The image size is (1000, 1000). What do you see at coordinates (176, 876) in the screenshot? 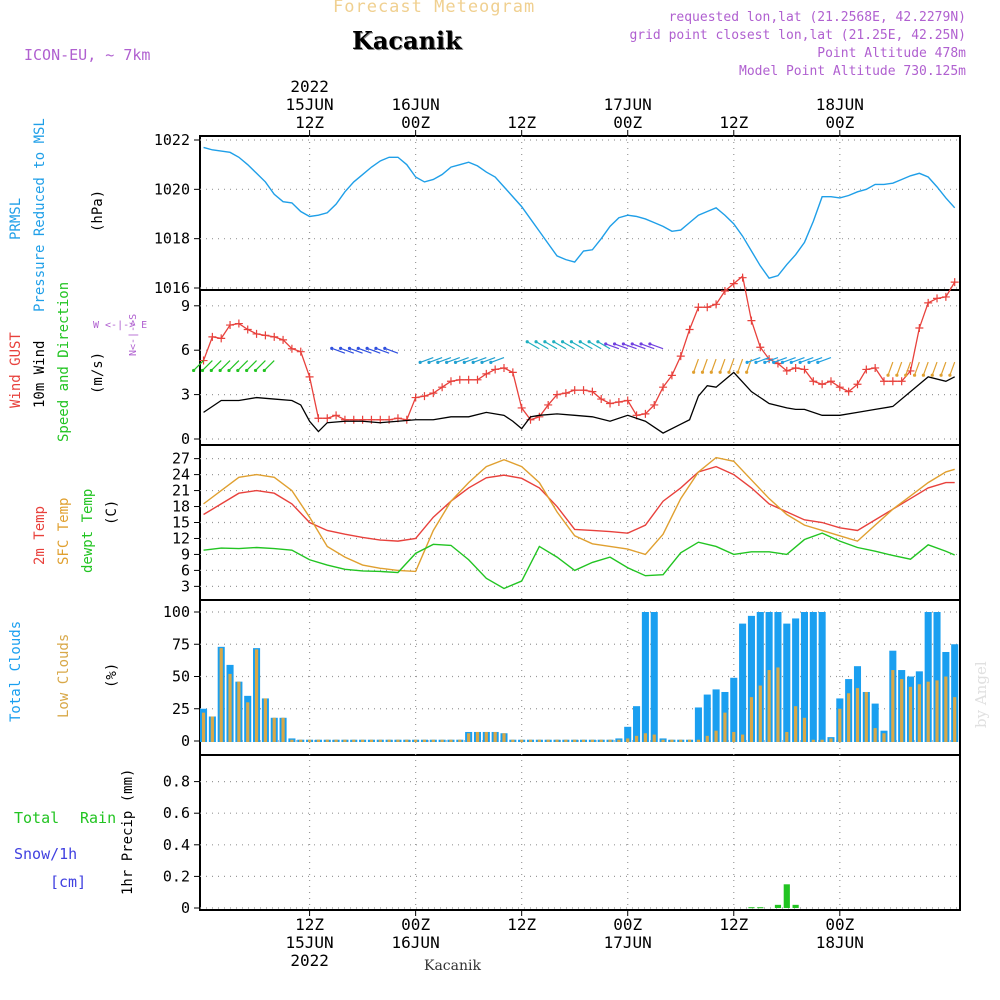
I see `y-tick-label: 0.2` at bounding box center [176, 876].